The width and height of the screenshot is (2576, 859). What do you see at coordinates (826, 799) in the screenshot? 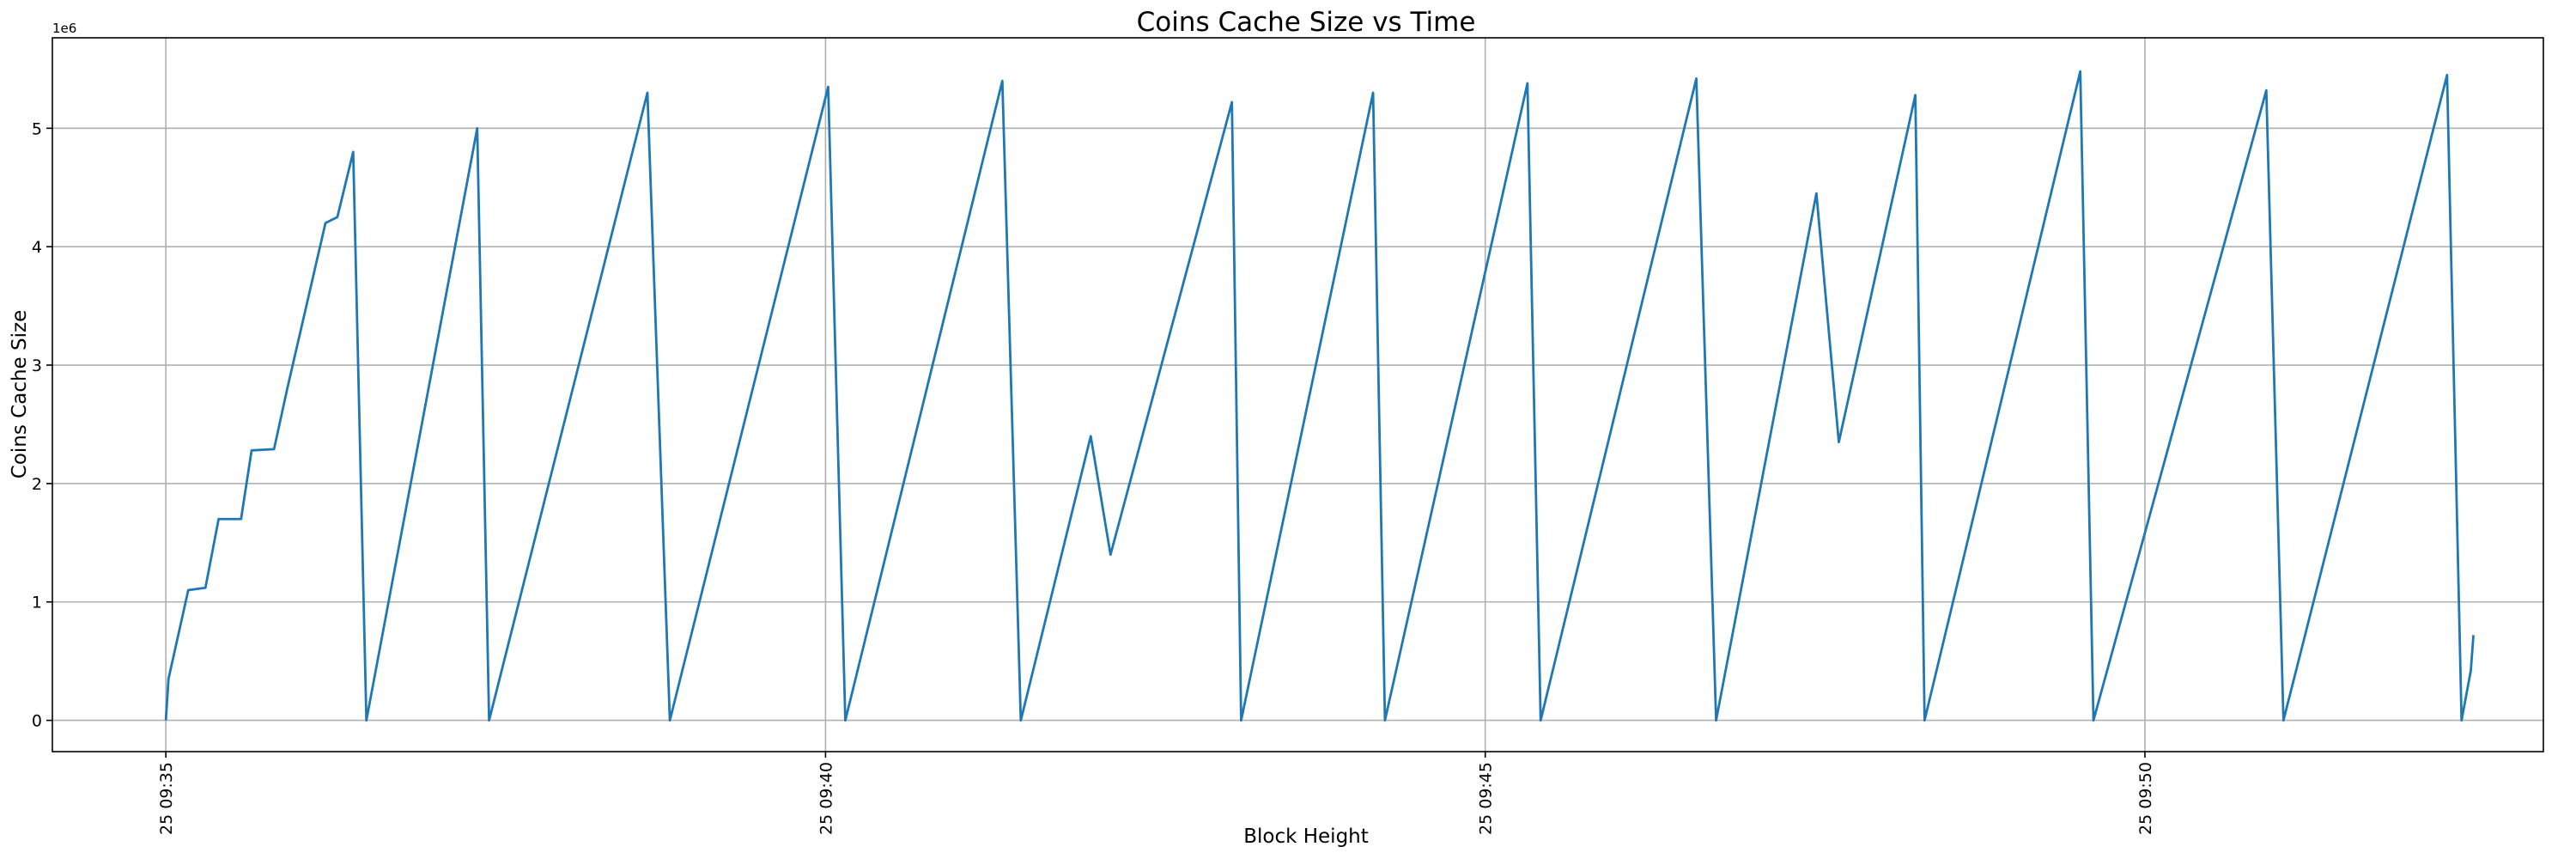
I see `x-tick-label: 25 09:40` at bounding box center [826, 799].